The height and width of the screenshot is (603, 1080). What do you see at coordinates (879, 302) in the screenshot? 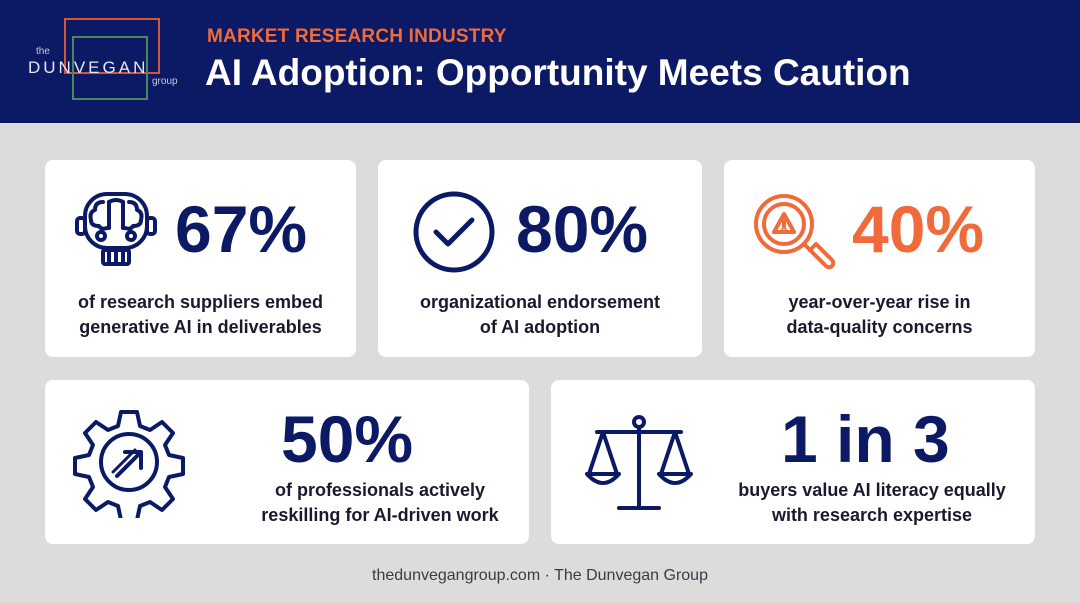
I see `stat-description-line1: year-over-year rise in` at bounding box center [879, 302].